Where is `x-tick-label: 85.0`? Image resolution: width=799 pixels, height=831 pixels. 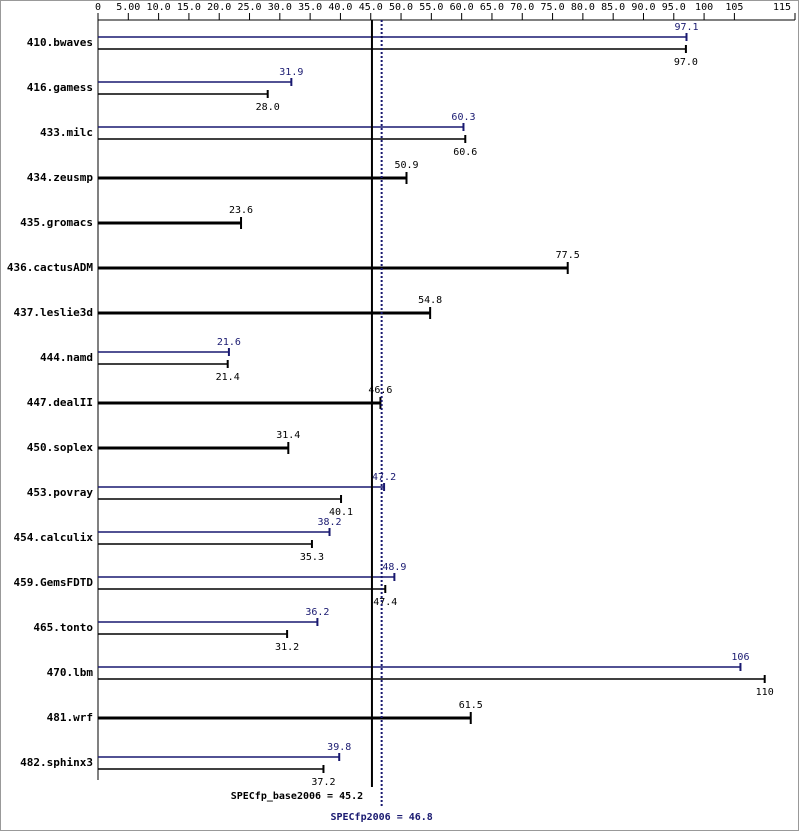
x-tick-label: 85.0 is located at coordinates (613, 7).